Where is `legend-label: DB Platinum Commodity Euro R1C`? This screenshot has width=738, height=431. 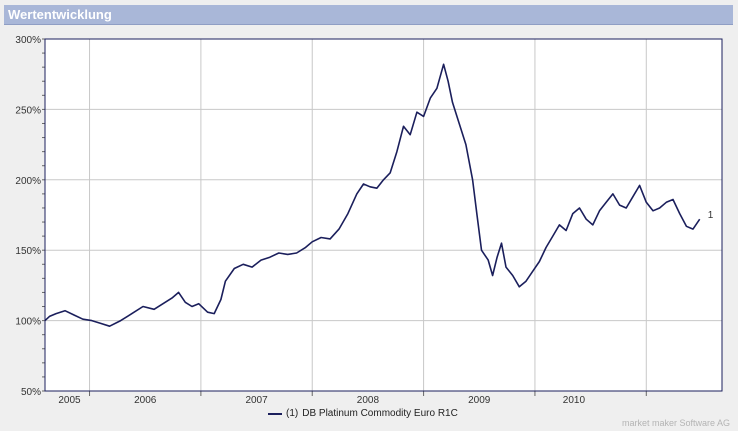
legend-label: DB Platinum Commodity Euro R1C is located at coordinates (380, 413).